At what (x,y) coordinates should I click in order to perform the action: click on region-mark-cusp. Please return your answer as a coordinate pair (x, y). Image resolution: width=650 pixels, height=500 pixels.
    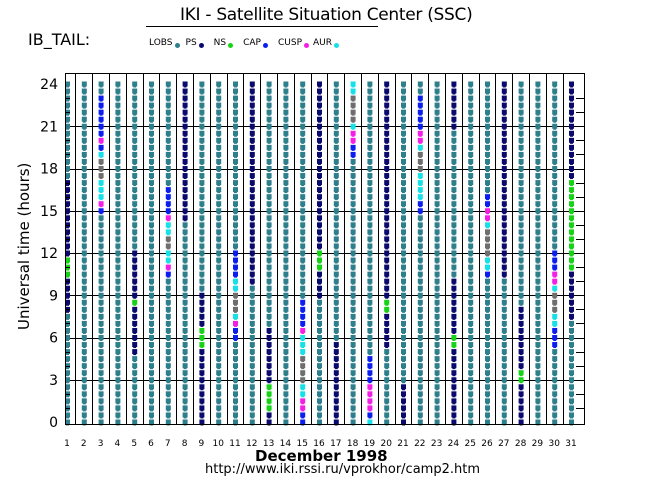
    Looking at the image, I should click on (487, 220).